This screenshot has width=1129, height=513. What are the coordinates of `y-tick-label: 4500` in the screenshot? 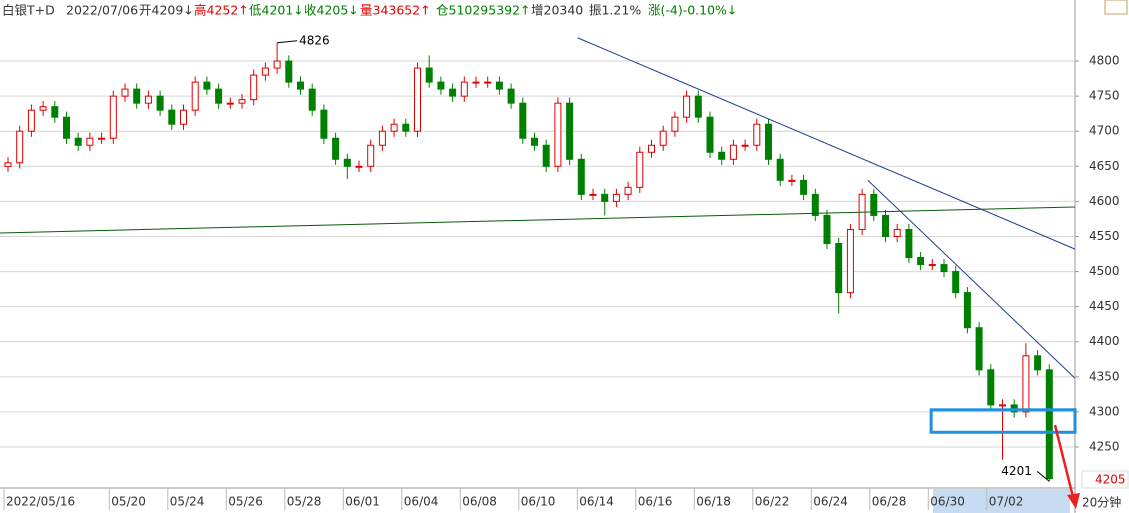 It's located at (1104, 271).